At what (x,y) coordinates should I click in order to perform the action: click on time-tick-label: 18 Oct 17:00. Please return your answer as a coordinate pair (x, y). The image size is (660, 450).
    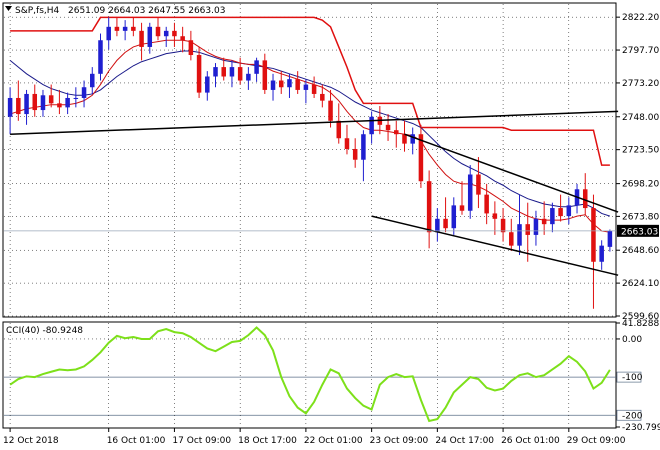
    Looking at the image, I should click on (267, 441).